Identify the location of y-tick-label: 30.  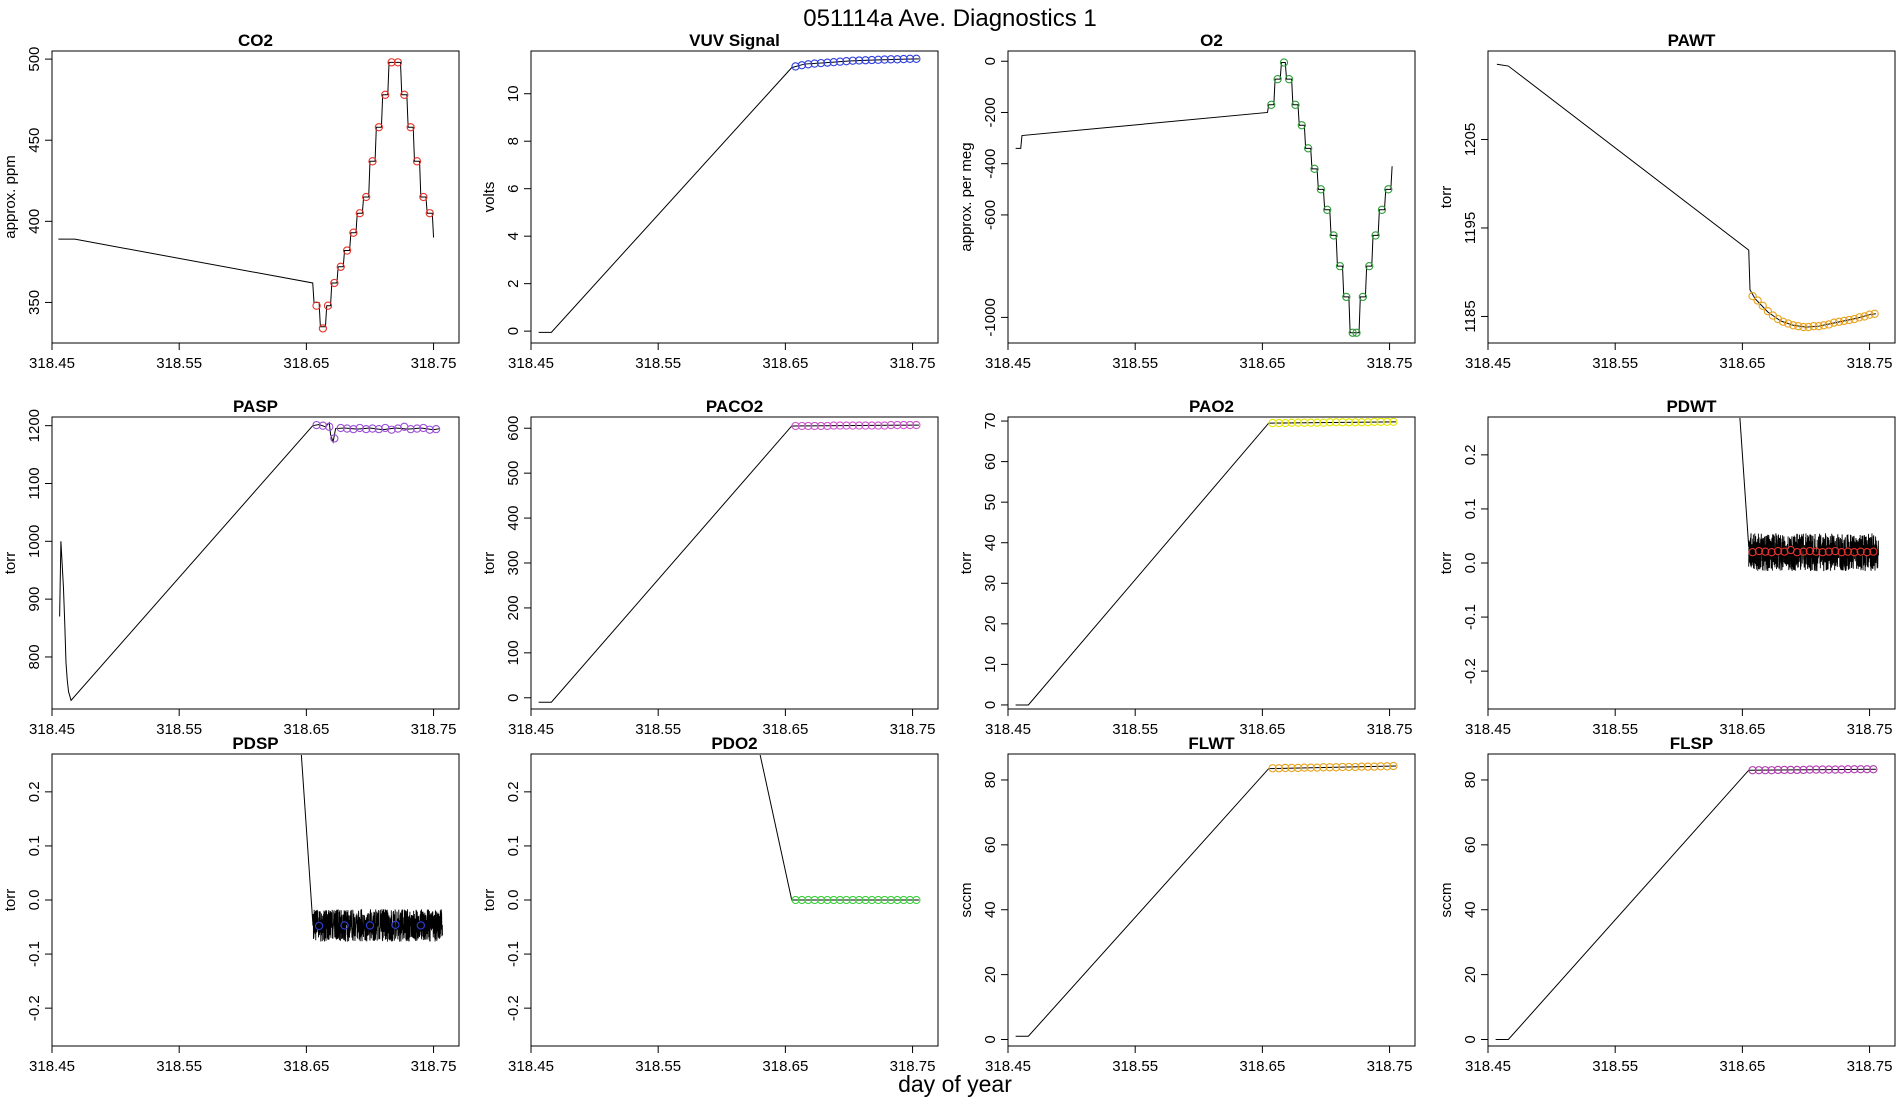
(990, 583).